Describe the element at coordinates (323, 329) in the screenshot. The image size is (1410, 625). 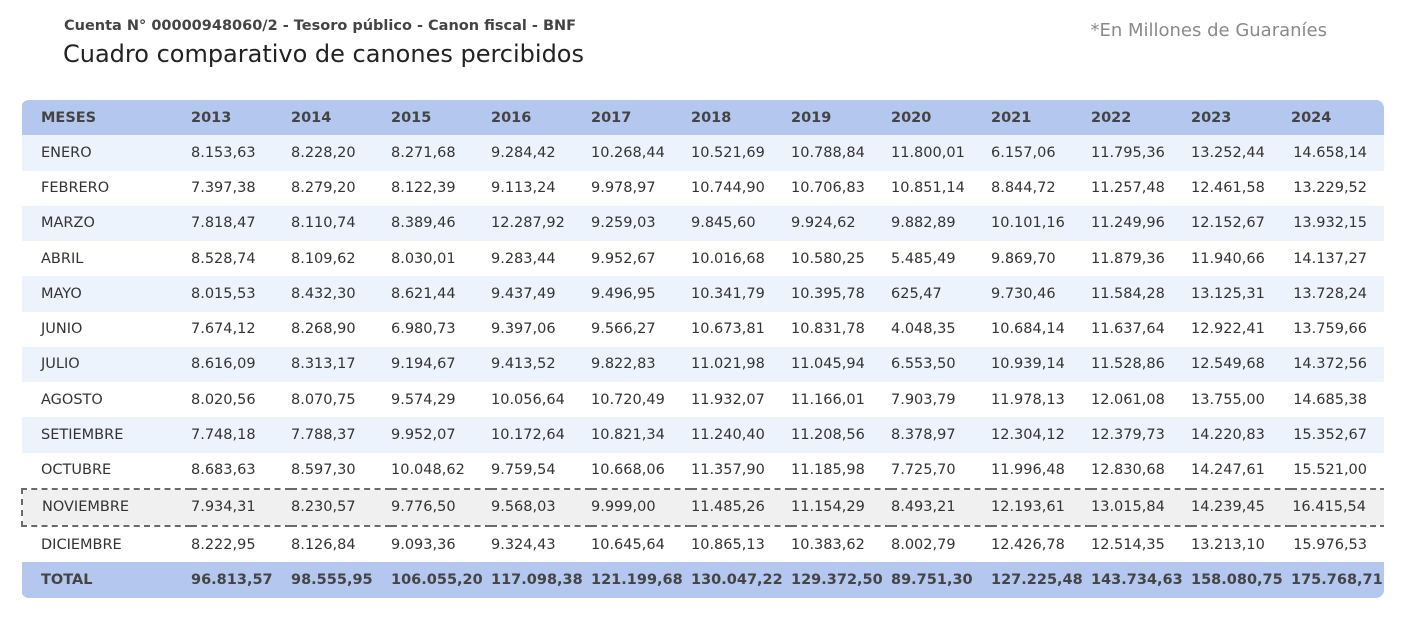
I see `value-cell: 8.268,90` at that location.